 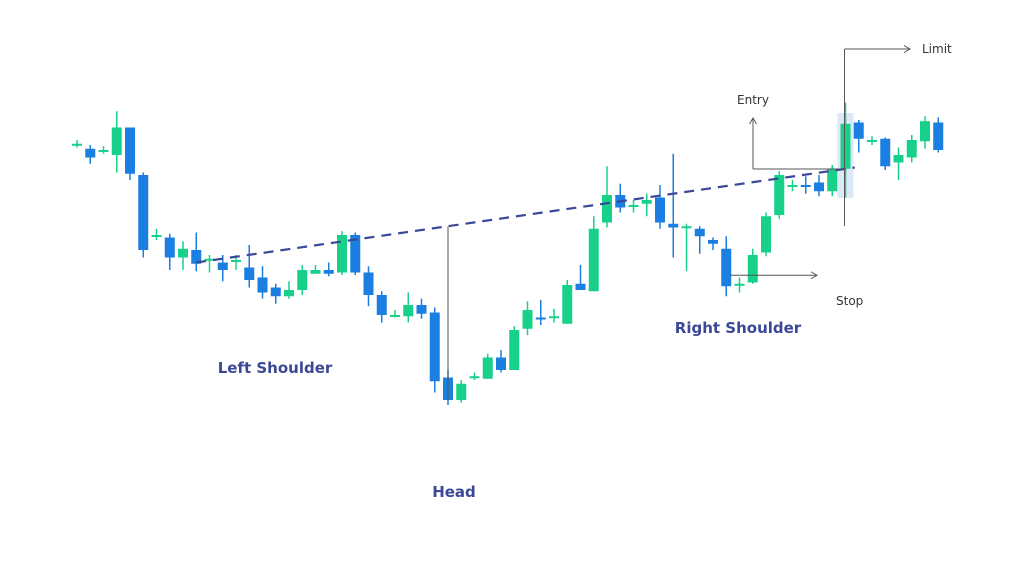 I want to click on limit-label: Limit, so click(x=937, y=49).